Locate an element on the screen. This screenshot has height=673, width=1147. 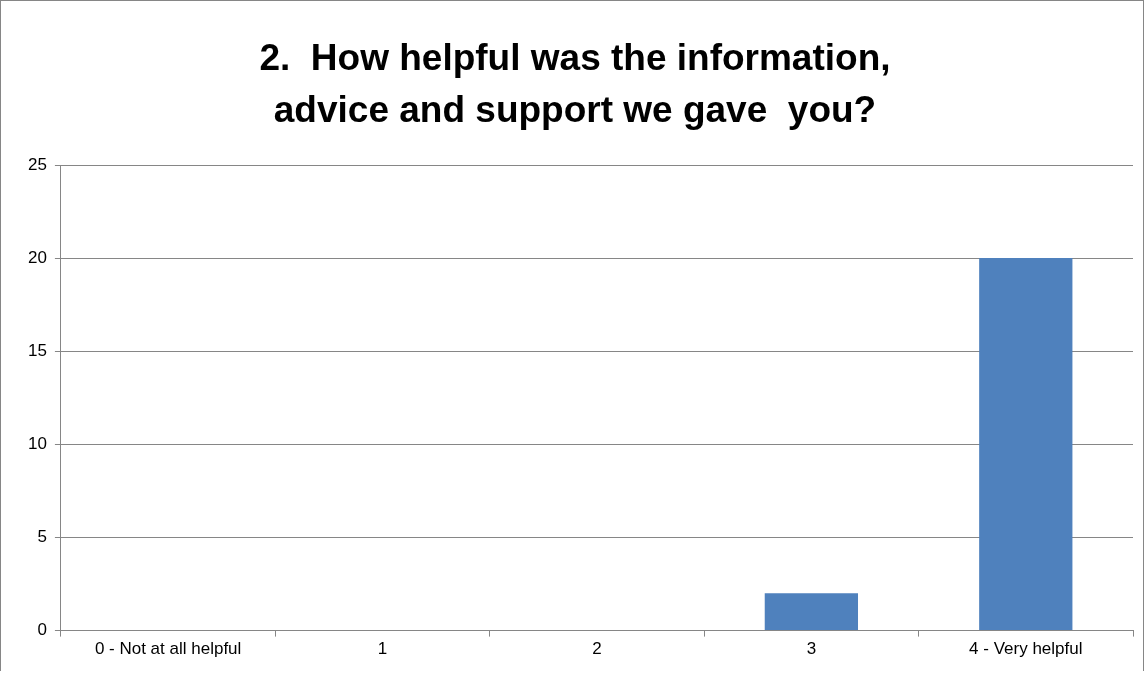
x-tick-label: 0 - Not at all helpful is located at coordinates (168, 649).